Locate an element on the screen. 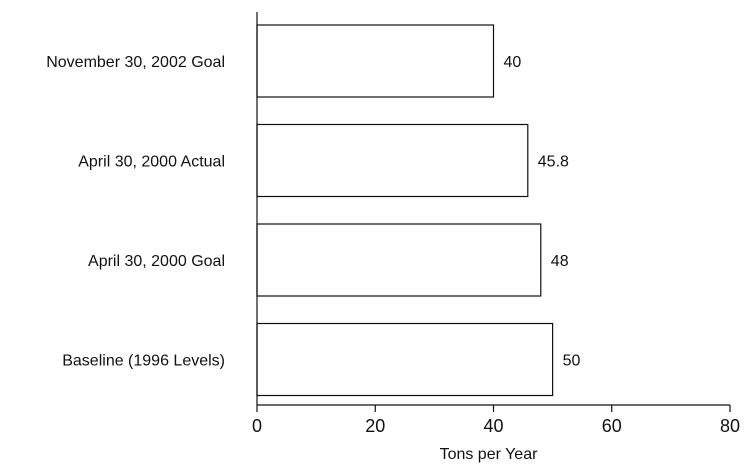  bar-november-30-2002-goal is located at coordinates (375, 61).